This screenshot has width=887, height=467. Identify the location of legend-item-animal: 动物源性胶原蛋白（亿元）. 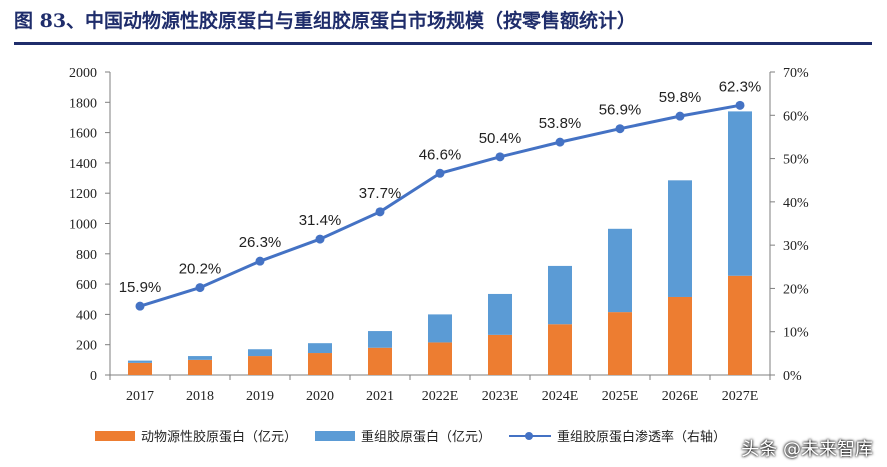
(196, 435).